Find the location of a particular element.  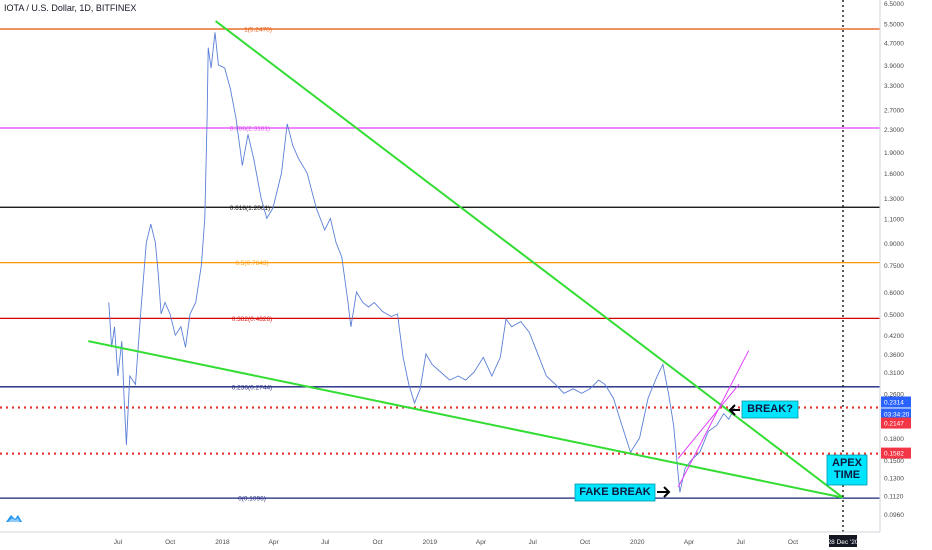

fake-break-callout-text: FAKE BREAK is located at coordinates (615, 492).